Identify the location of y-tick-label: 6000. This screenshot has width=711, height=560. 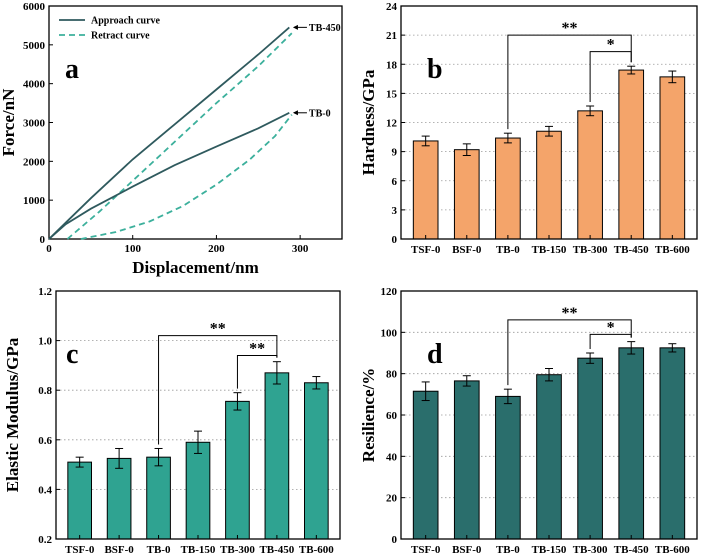
(34, 7).